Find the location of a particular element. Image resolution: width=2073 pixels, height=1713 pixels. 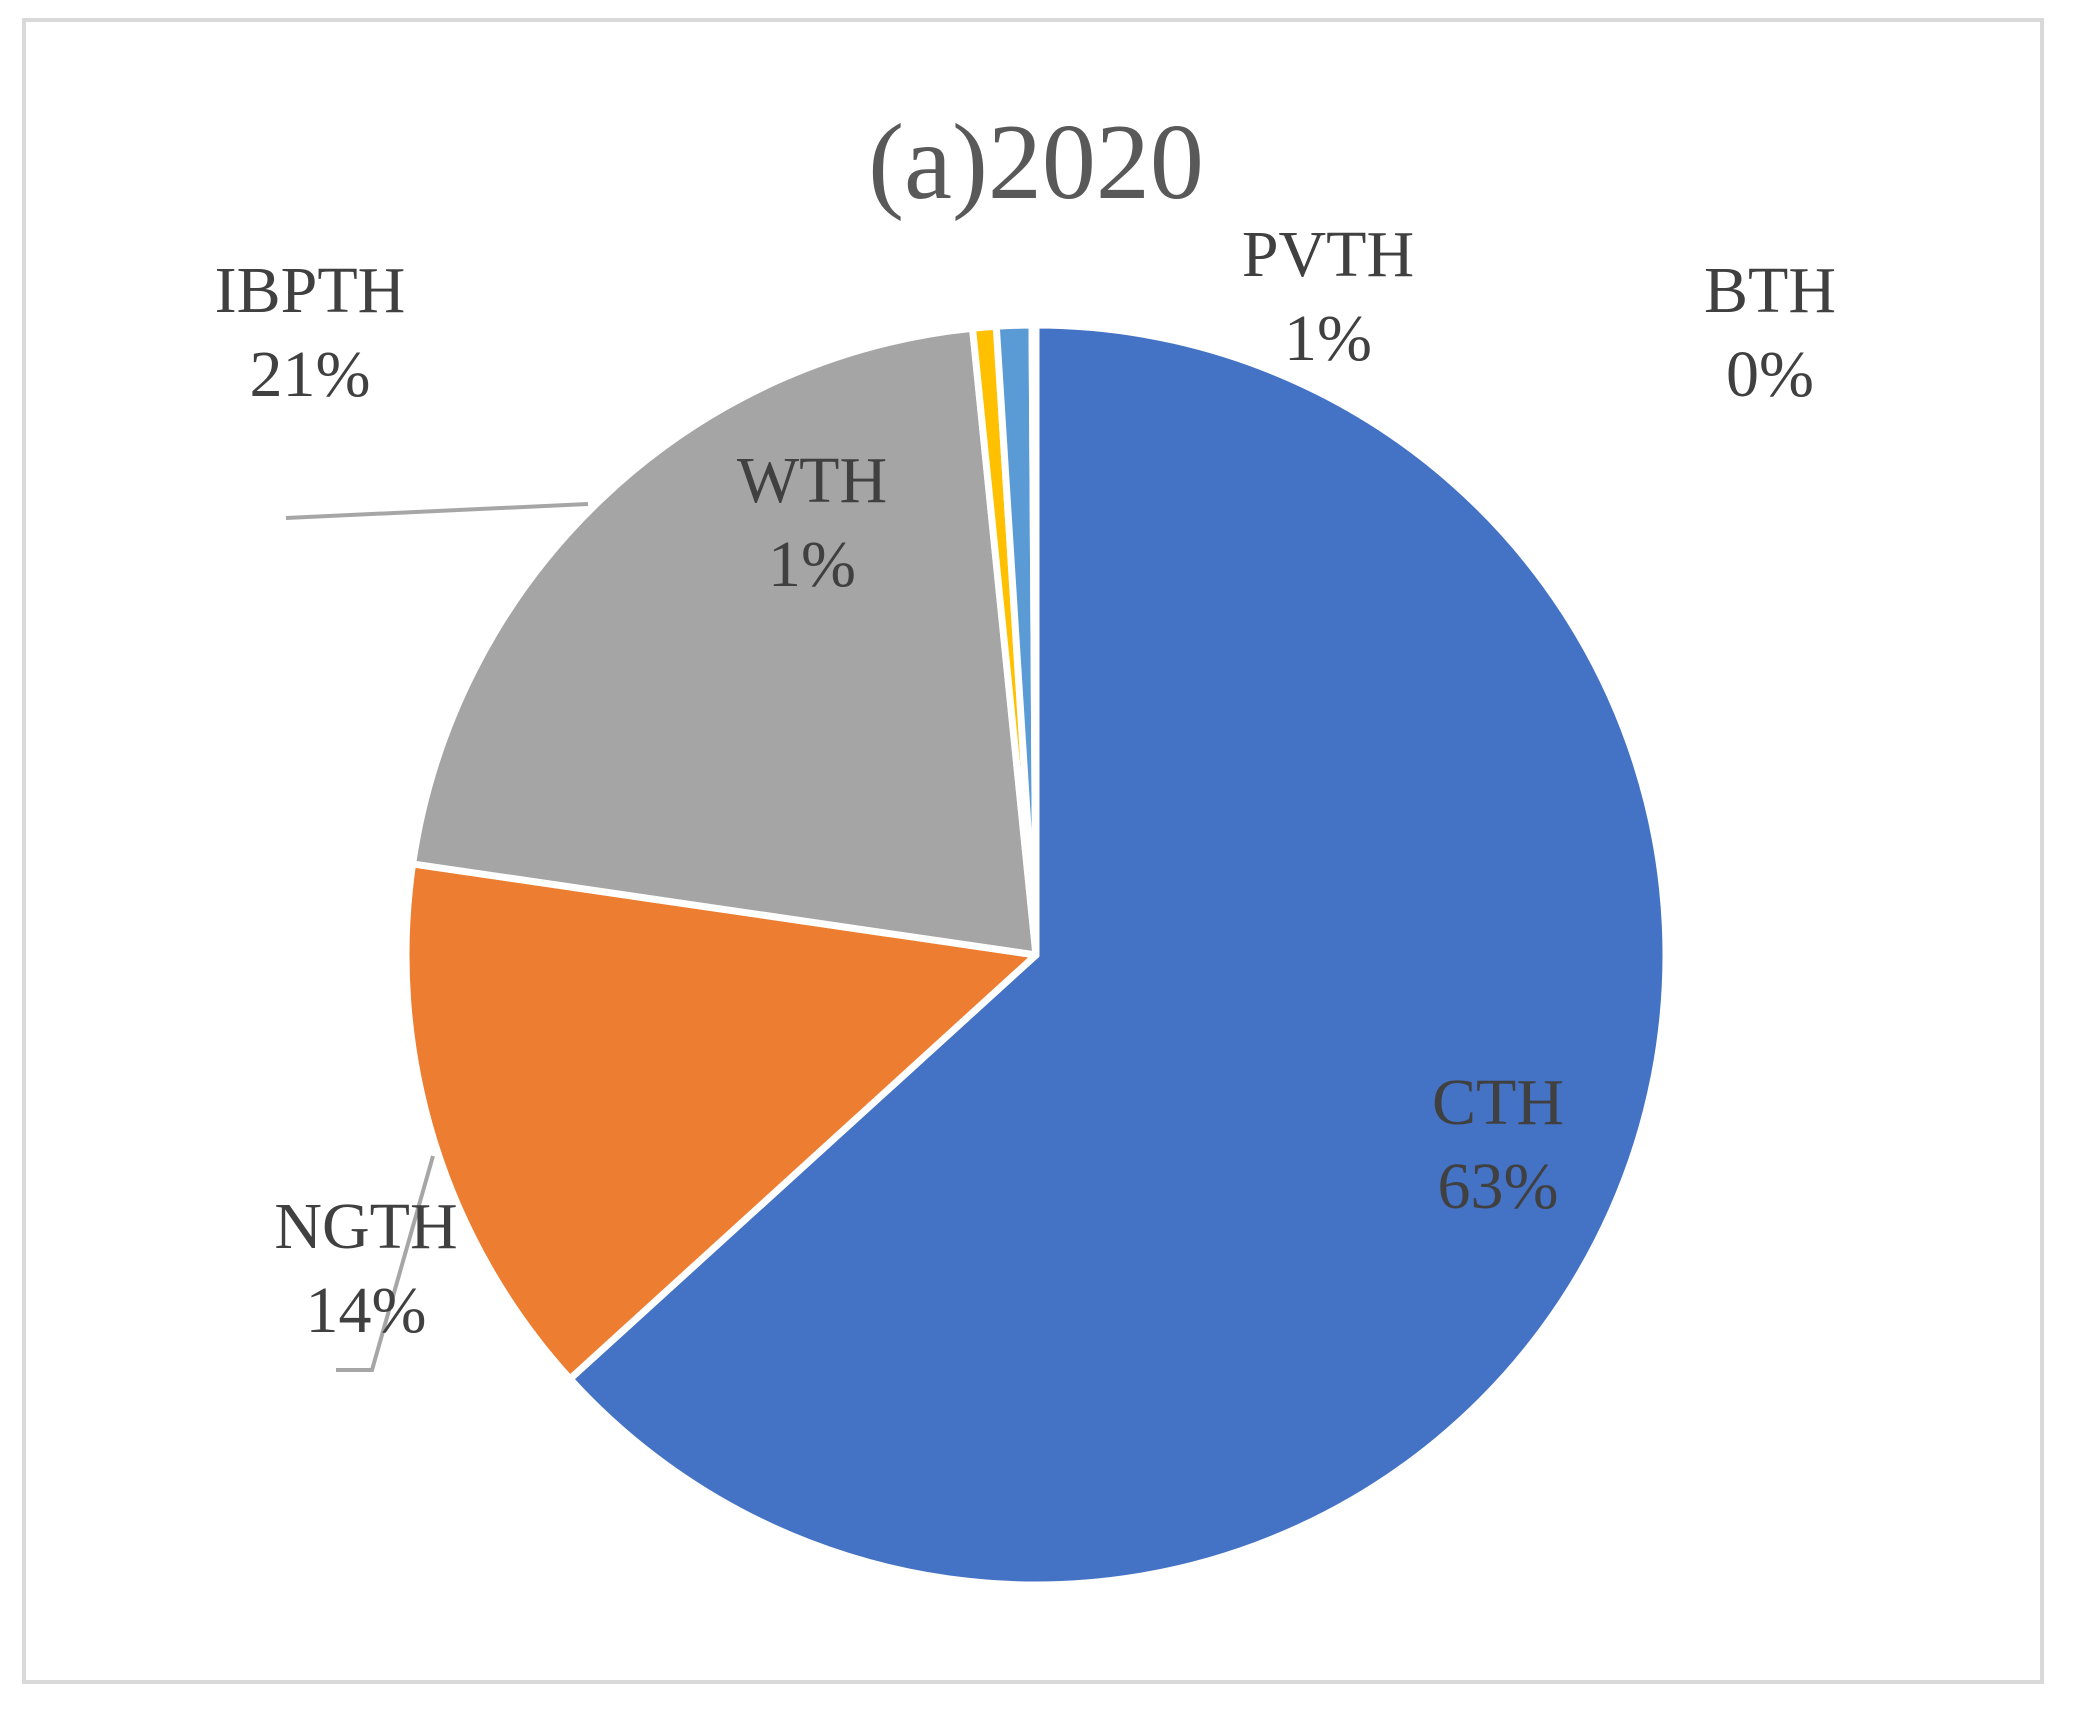

slice-name-bth: BTH is located at coordinates (1770, 290).